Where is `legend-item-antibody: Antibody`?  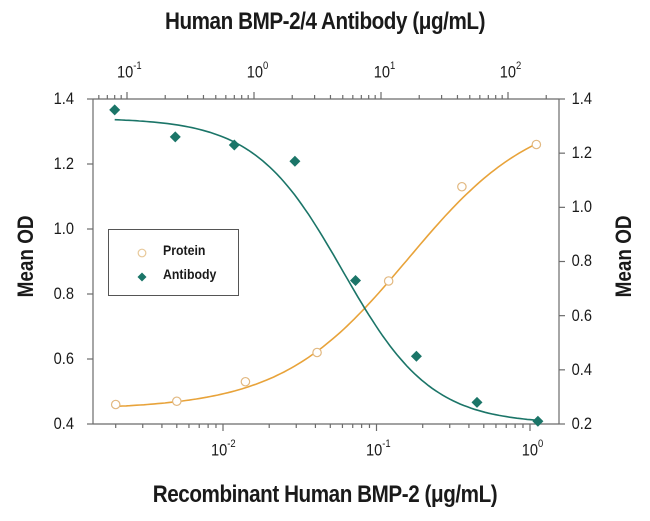
legend-item-antibody: Antibody is located at coordinates (166, 274).